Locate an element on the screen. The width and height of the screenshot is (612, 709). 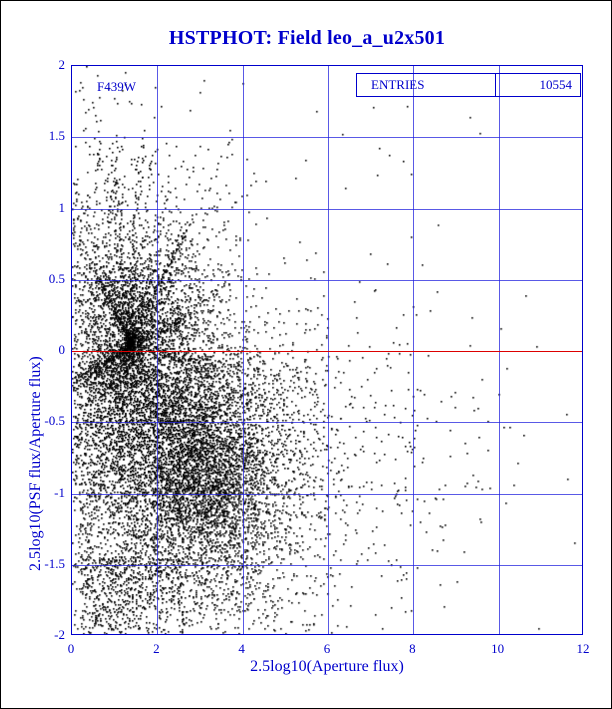
y-tick-label: 1 is located at coordinates (62, 207).